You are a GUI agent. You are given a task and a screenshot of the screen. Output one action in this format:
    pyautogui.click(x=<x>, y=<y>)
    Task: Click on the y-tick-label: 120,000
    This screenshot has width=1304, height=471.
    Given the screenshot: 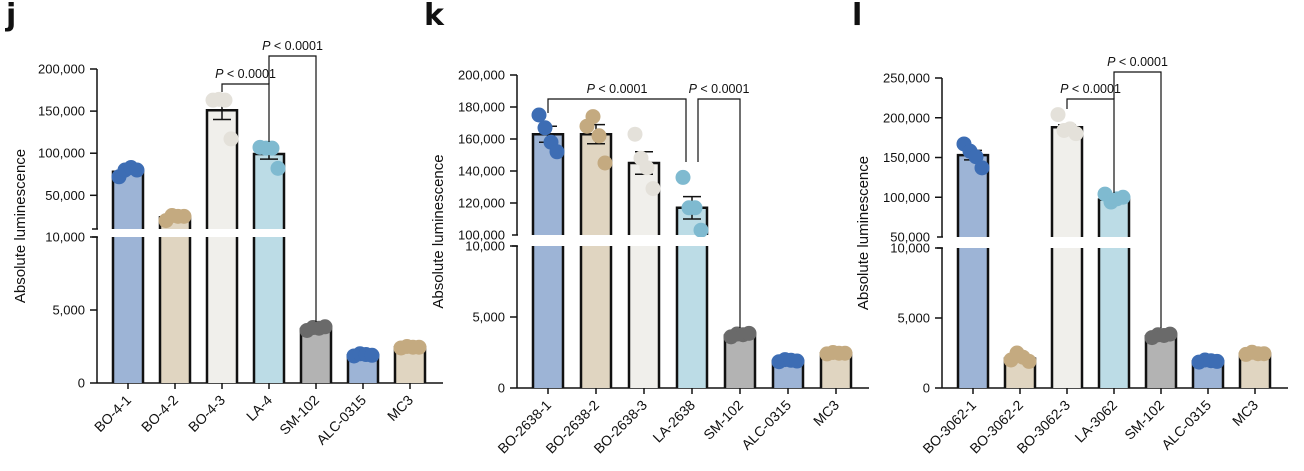 What is the action you would take?
    pyautogui.click(x=481, y=203)
    